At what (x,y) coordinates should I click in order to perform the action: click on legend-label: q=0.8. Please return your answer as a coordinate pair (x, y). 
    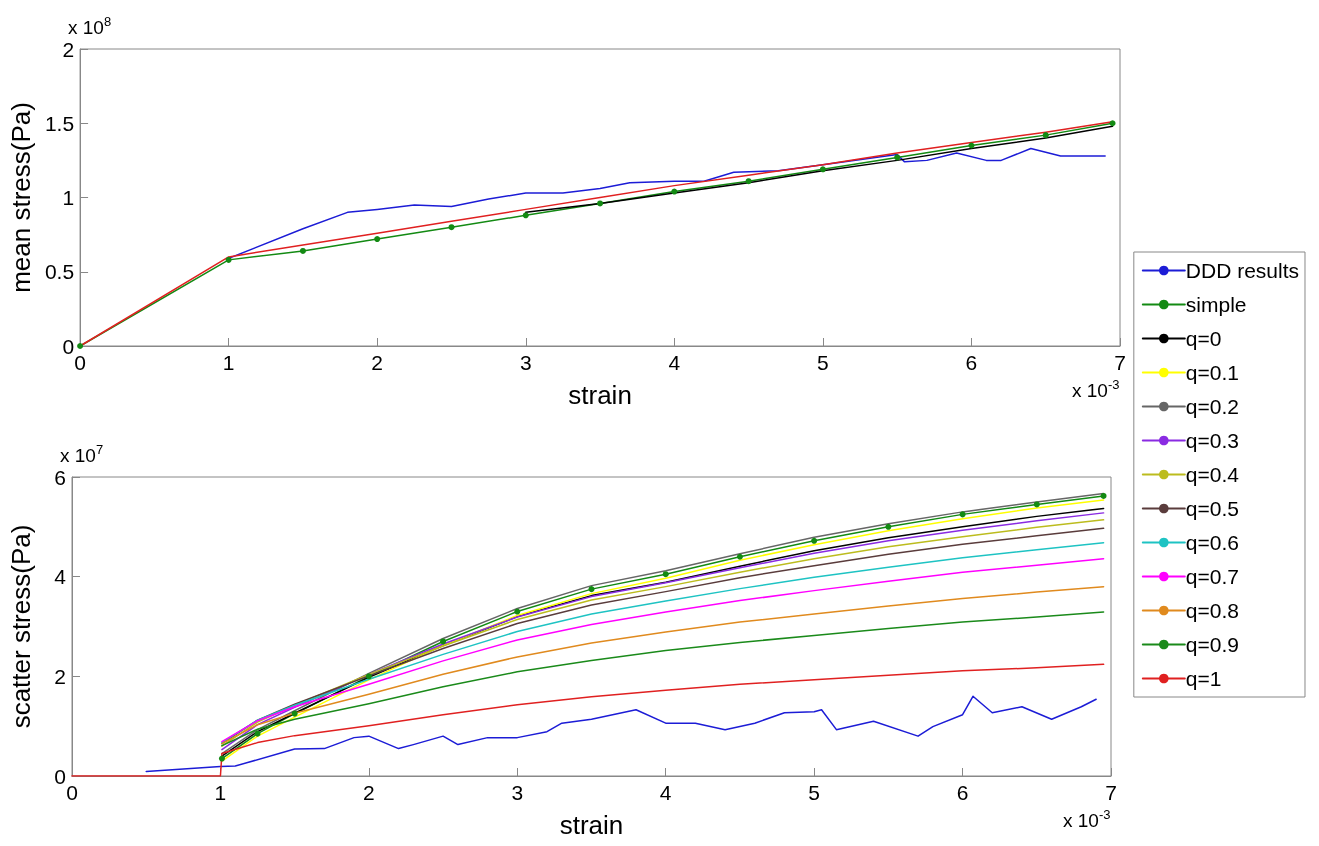
    Looking at the image, I should click on (1212, 610).